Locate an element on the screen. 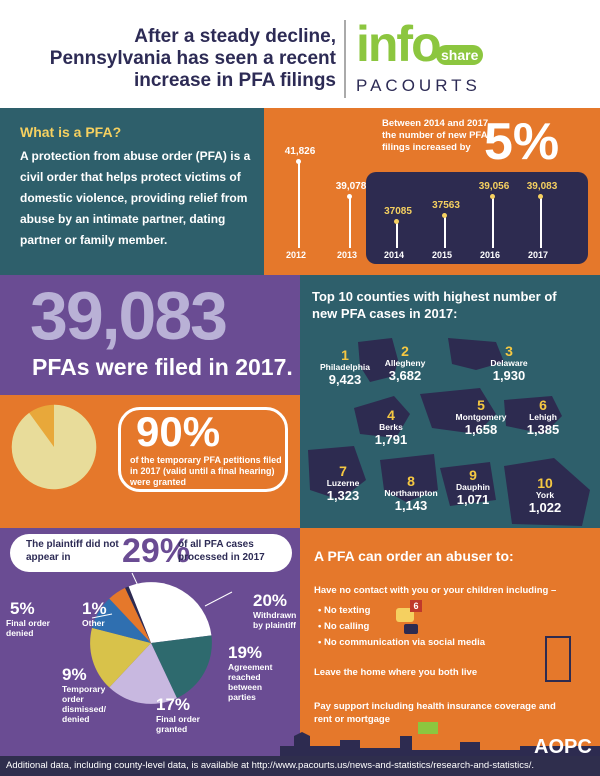  granted-pie-slice is located at coordinates (54, 447).